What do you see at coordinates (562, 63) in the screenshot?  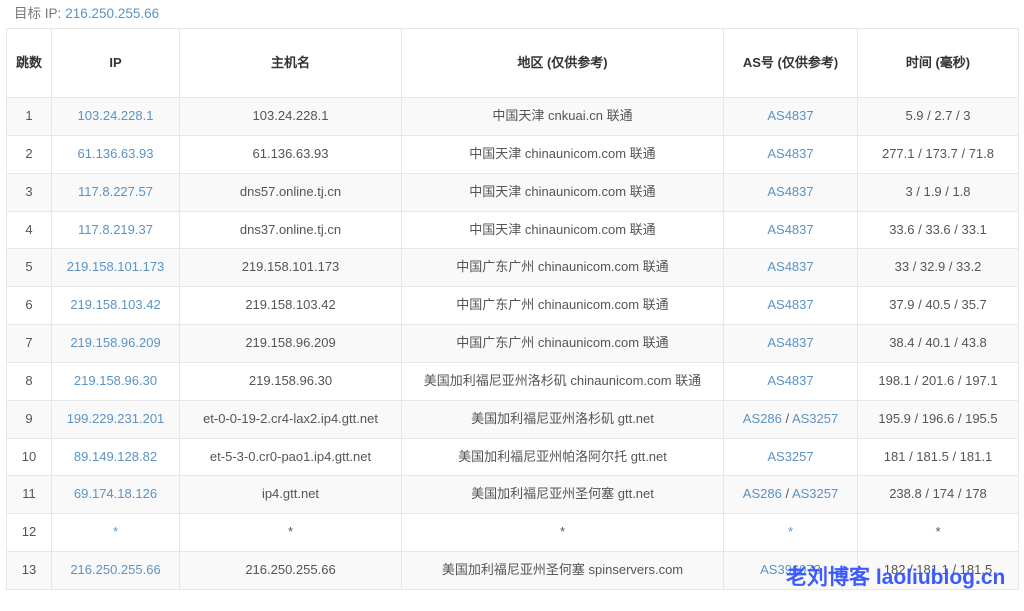 I see `column-header-geo: 地区 (仅供参考)` at bounding box center [562, 63].